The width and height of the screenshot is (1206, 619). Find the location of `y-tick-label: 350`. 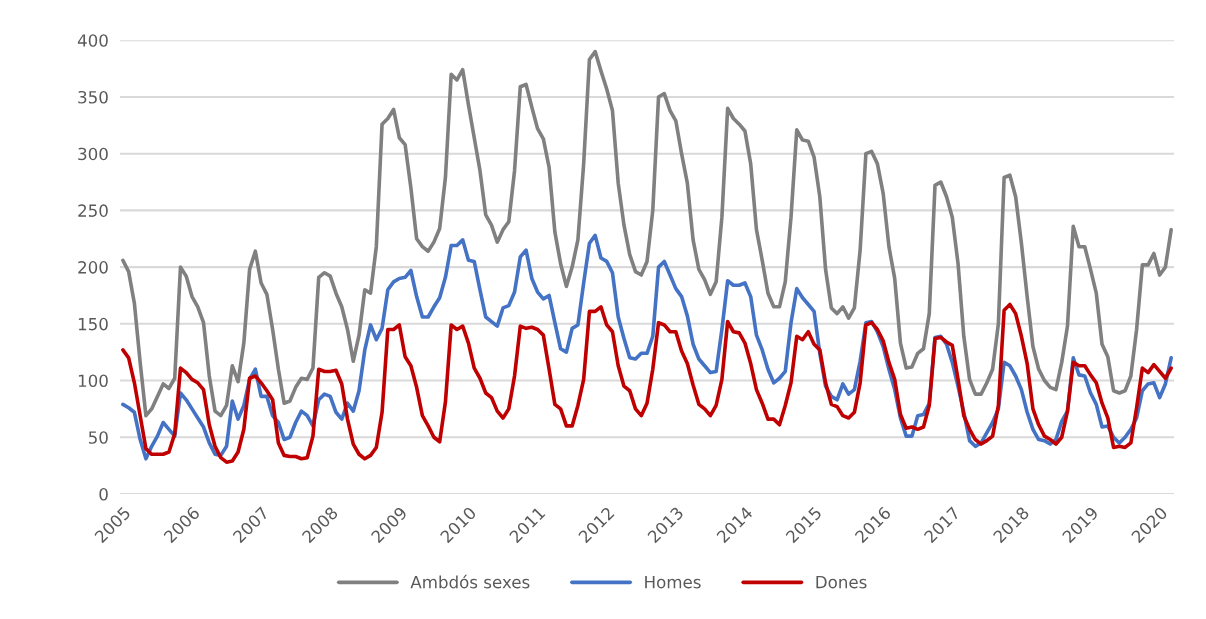

y-tick-label: 350 is located at coordinates (93, 97).